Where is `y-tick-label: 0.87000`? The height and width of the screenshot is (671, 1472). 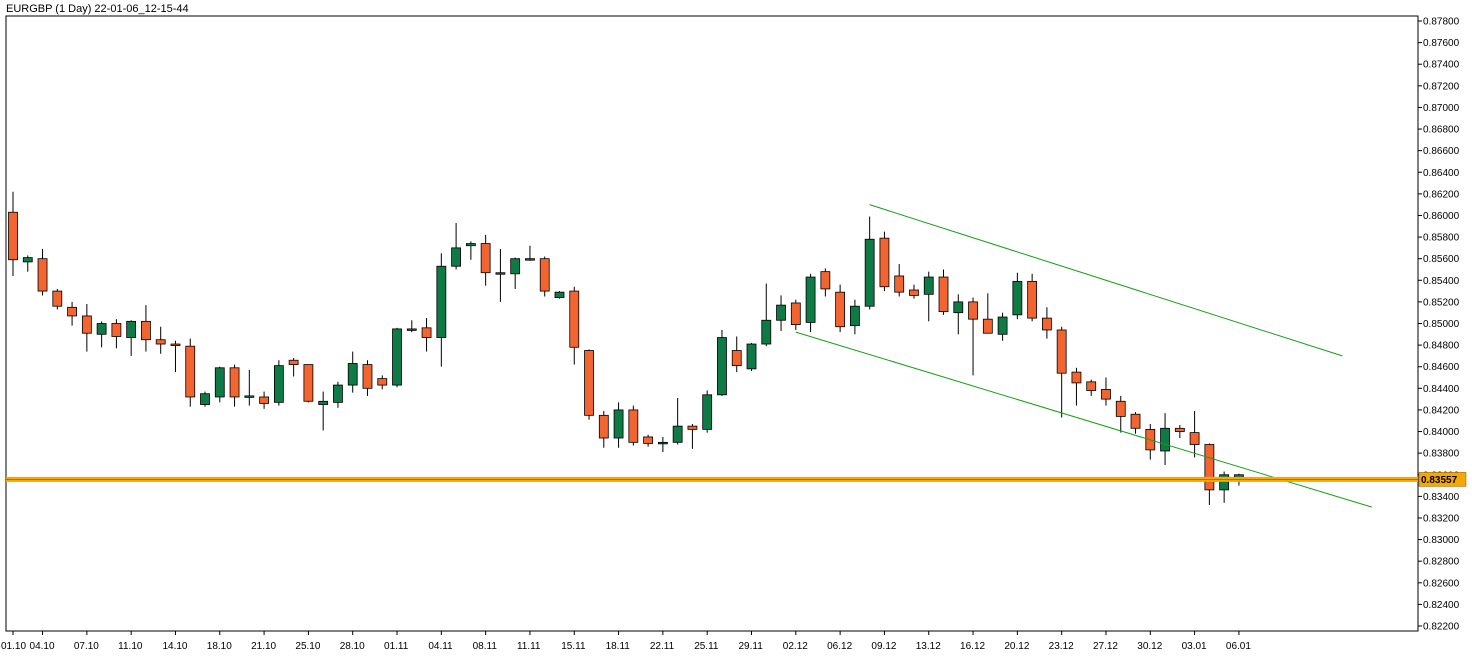
y-tick-label: 0.87000 is located at coordinates (1441, 108).